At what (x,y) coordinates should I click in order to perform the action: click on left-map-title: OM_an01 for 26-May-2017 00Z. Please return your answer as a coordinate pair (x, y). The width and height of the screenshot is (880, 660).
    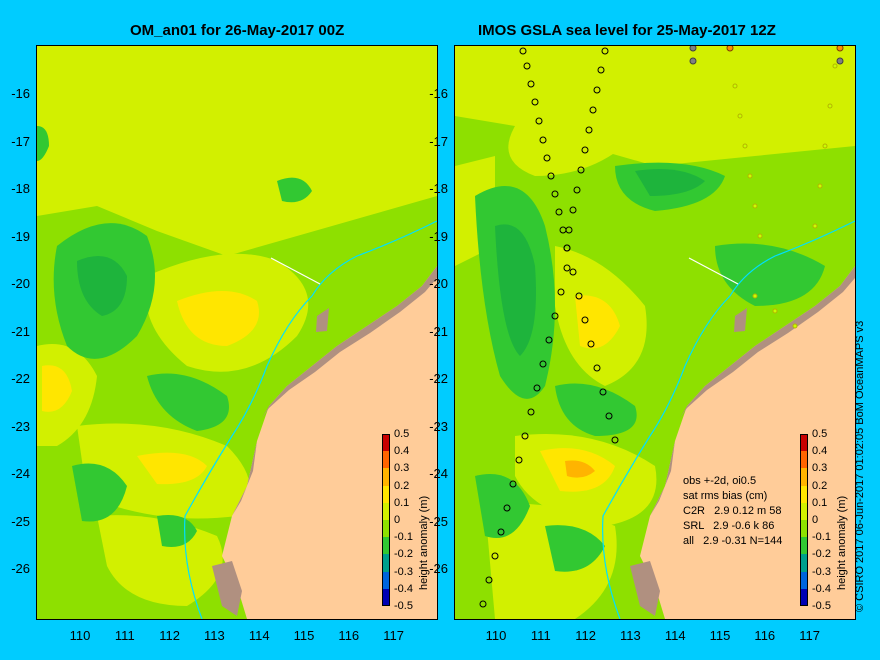
    Looking at the image, I should click on (237, 30).